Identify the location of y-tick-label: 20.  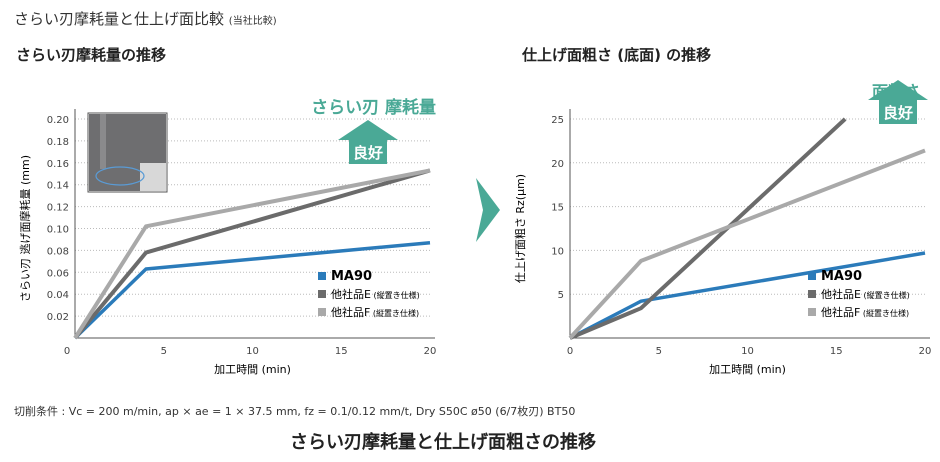
(557, 164).